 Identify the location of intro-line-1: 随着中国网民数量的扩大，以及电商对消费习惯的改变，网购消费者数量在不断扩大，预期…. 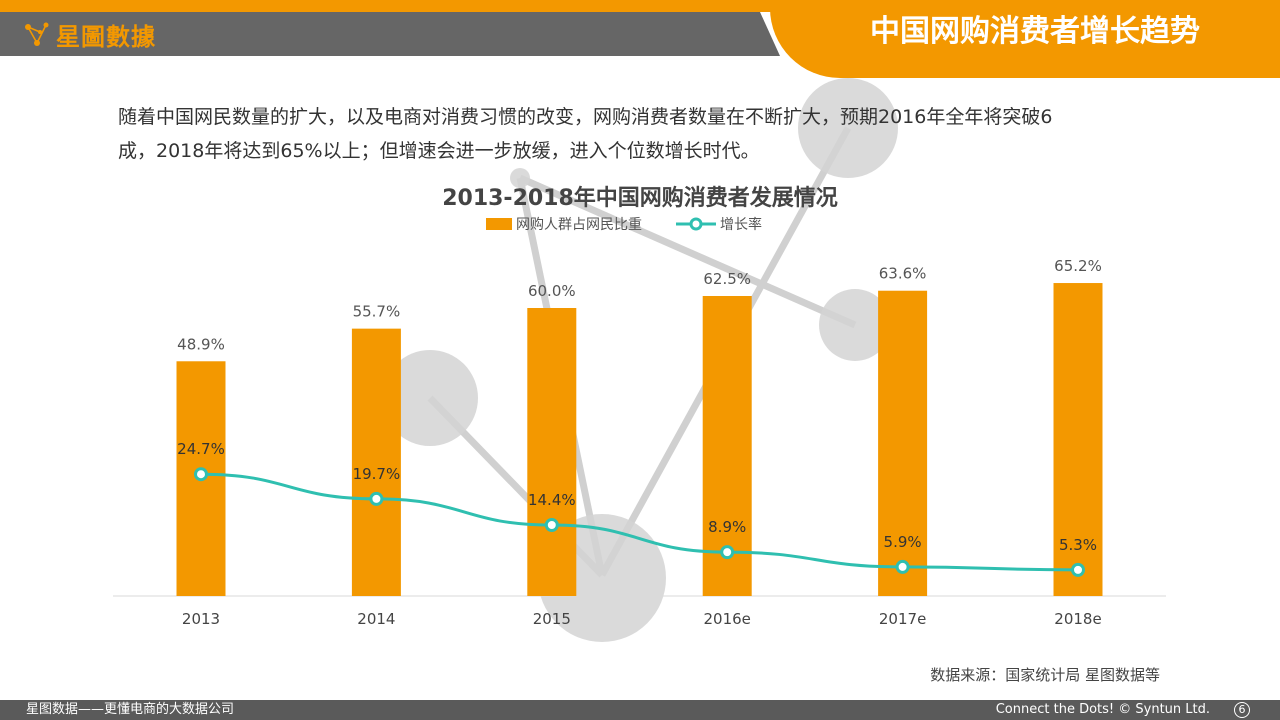
(585, 117).